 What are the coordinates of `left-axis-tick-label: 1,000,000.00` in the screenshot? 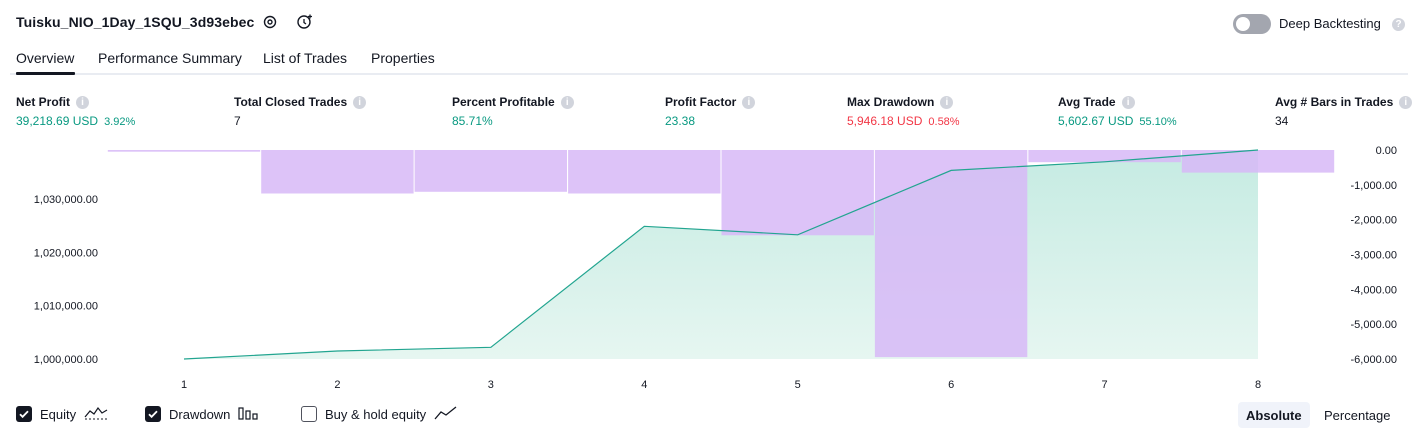 It's located at (66, 360).